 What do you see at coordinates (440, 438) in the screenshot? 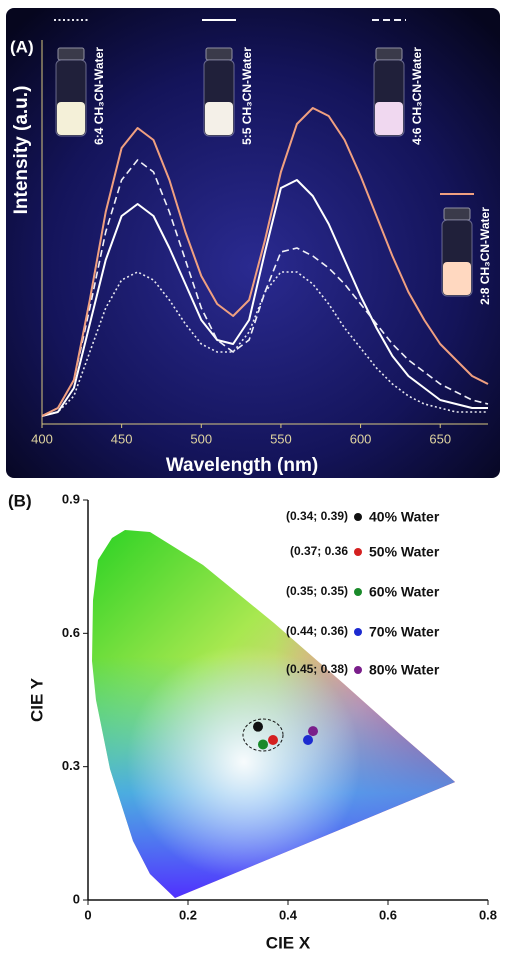
I see `x-tick-label: 650` at bounding box center [440, 438].